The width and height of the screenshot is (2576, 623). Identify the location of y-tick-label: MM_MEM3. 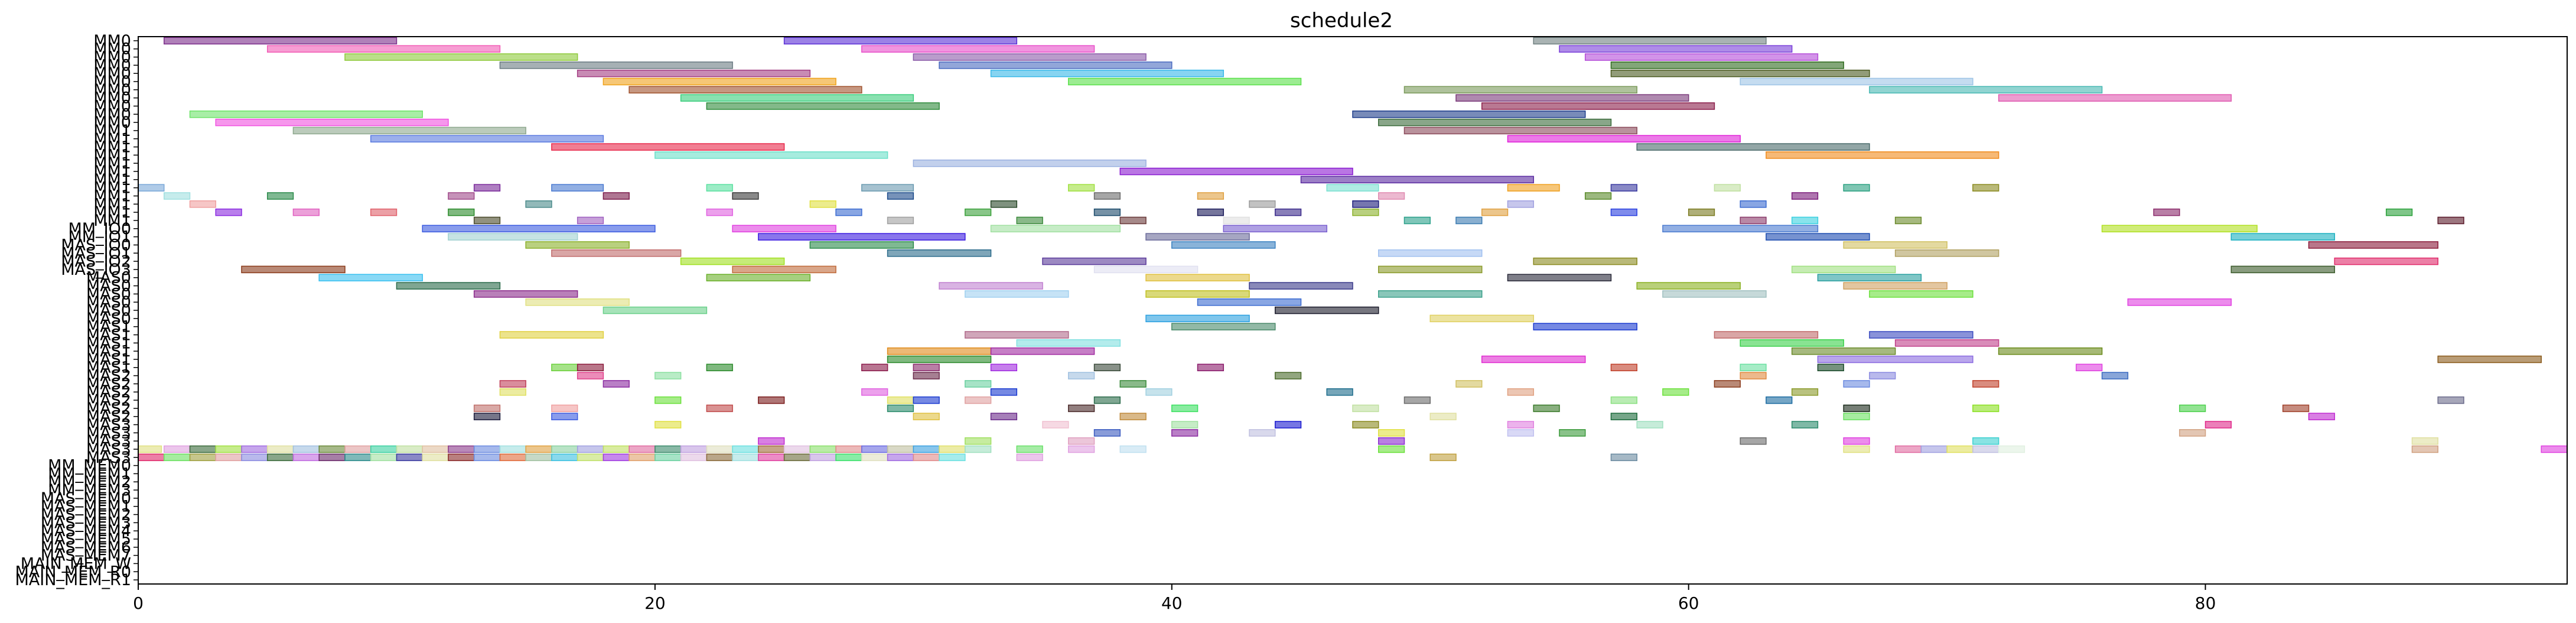
(89, 490).